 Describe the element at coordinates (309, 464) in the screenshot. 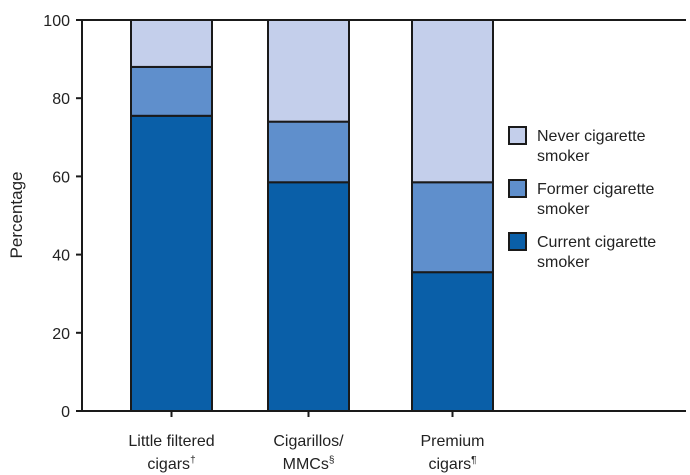

I see `category-label-2-line2: MMCs§` at that location.